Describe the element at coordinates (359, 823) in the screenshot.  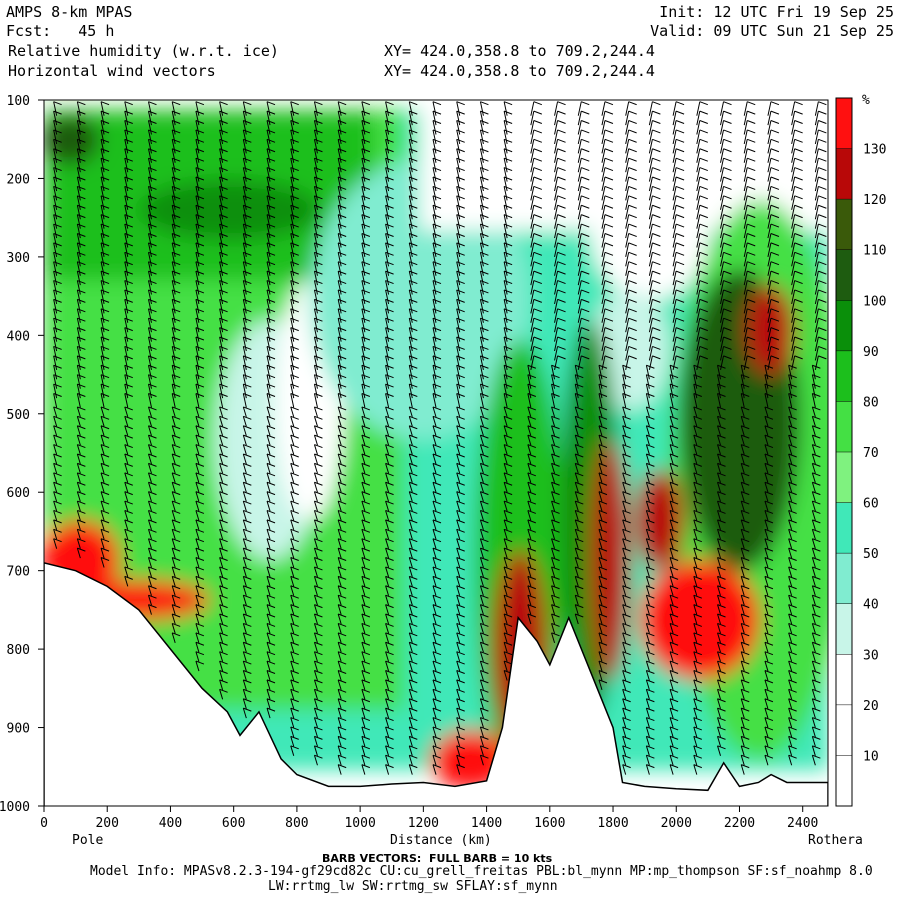
I see `x-tick-label: 1000` at that location.